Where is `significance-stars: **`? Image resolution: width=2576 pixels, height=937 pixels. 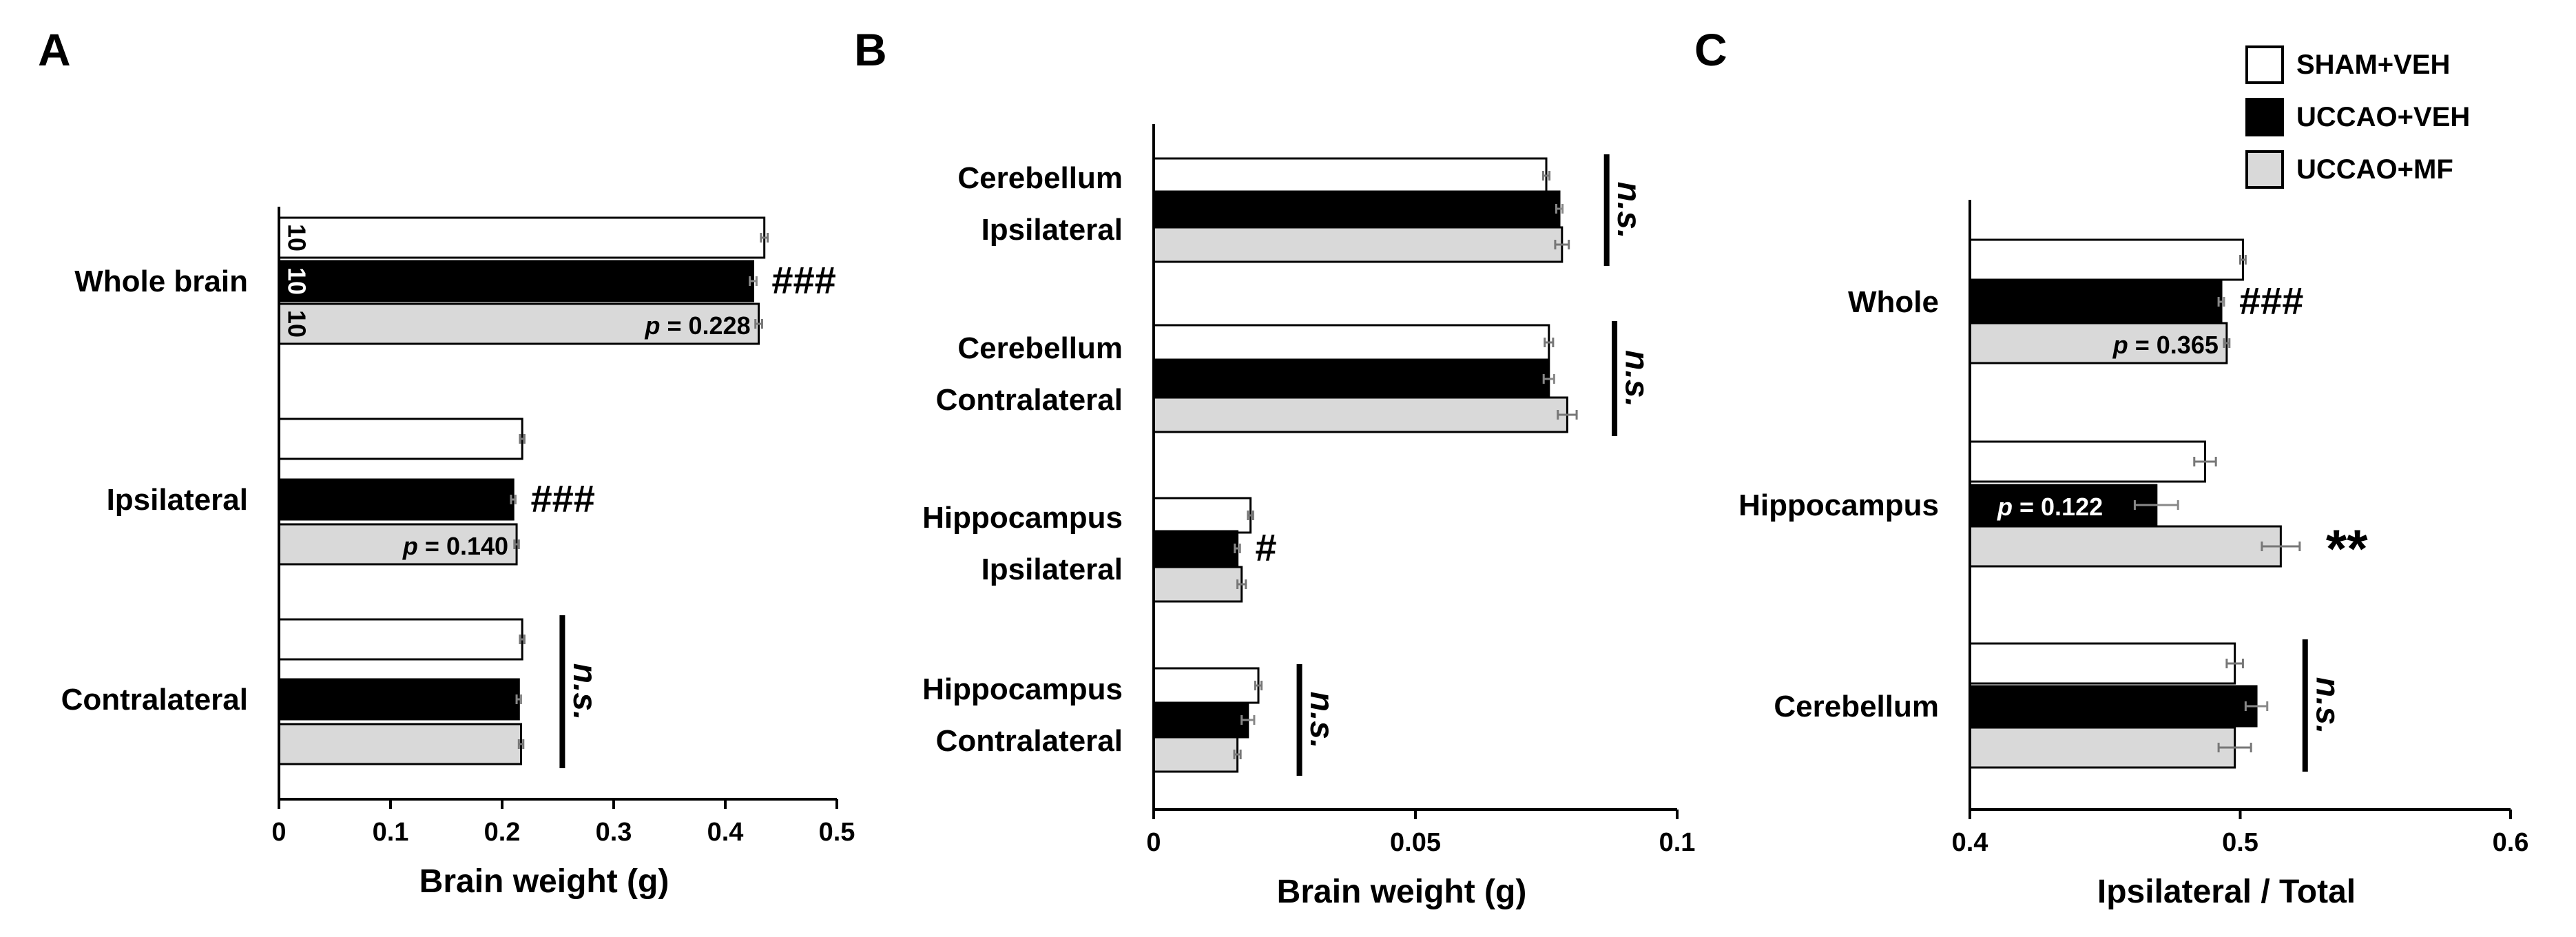
significance-stars: ** is located at coordinates (2347, 548).